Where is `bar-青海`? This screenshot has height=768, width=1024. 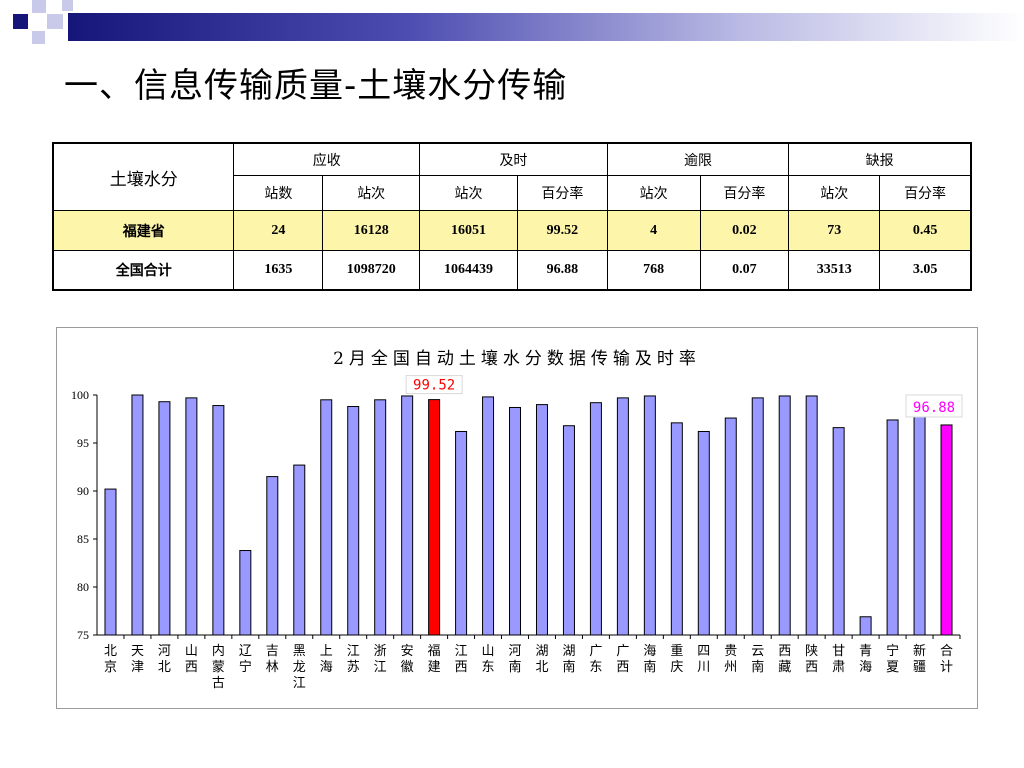
bar-青海 is located at coordinates (865, 626).